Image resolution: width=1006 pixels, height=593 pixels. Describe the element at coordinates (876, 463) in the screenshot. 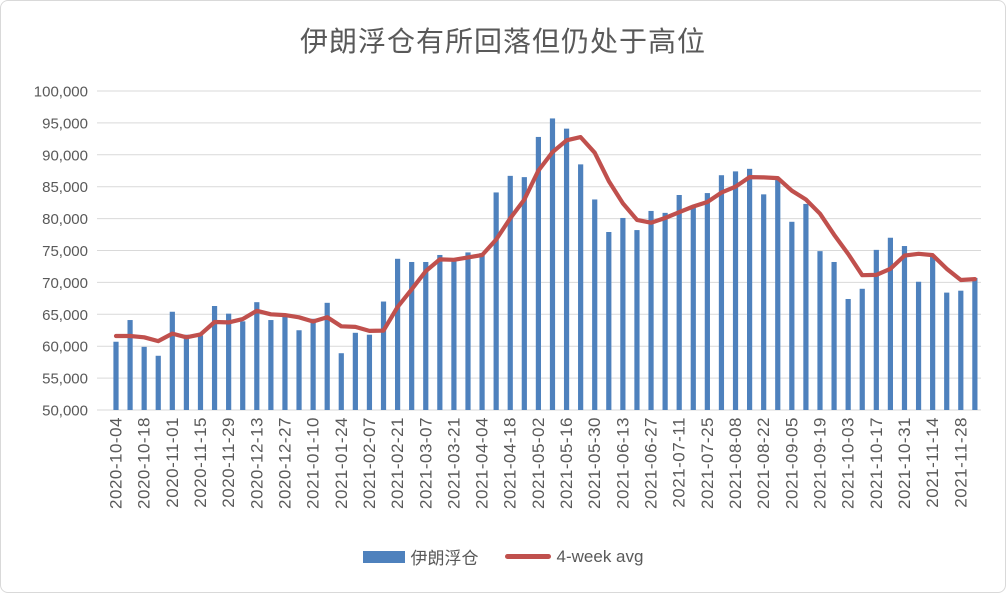

I see `x-axis-tick-label: 2021-10-17` at that location.